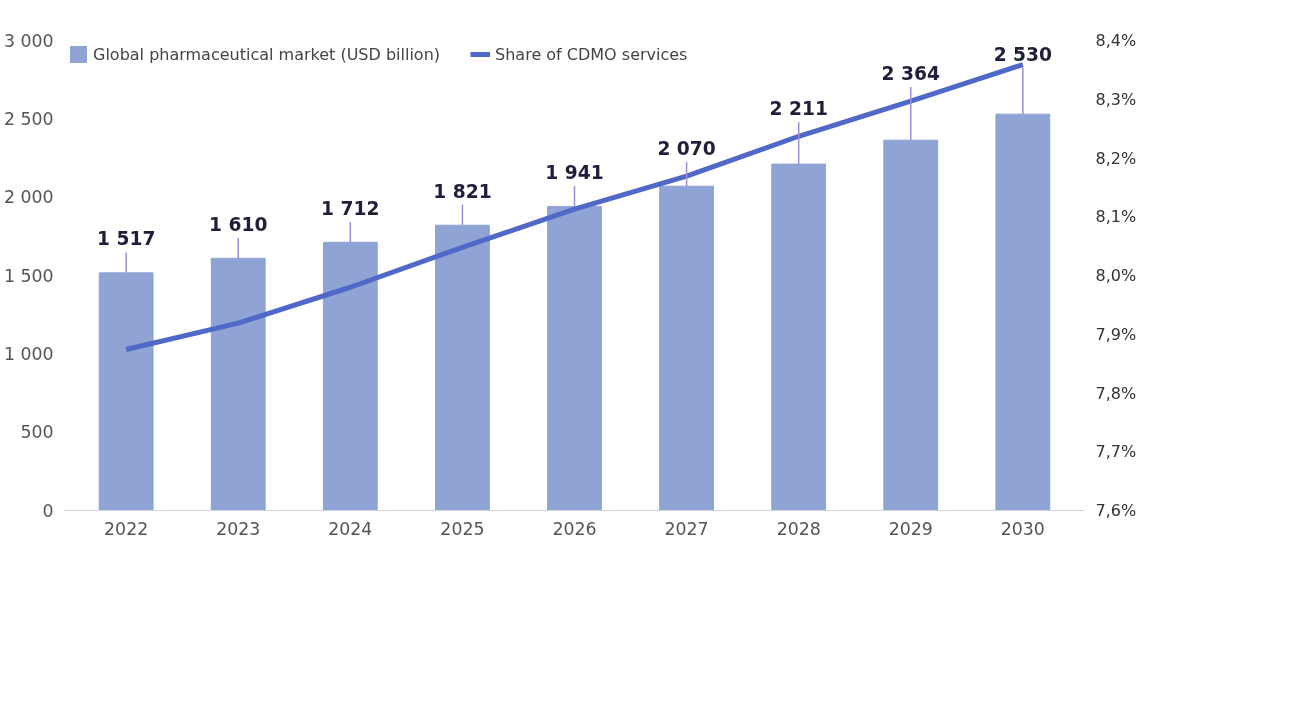 The width and height of the screenshot is (1291, 723). What do you see at coordinates (574, 172) in the screenshot?
I see `data-label: 1 941` at bounding box center [574, 172].